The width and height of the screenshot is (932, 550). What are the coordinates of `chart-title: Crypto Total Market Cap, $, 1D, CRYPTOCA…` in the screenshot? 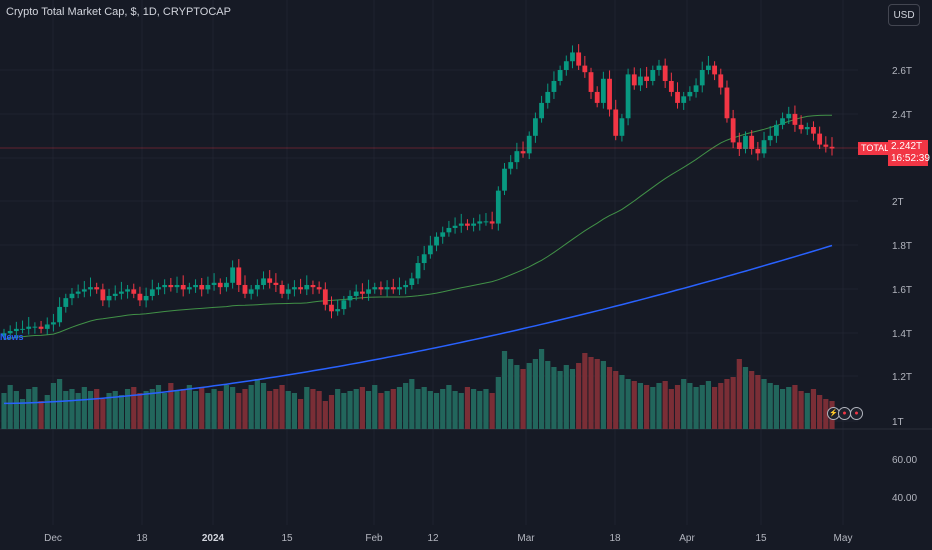 It's located at (118, 12).